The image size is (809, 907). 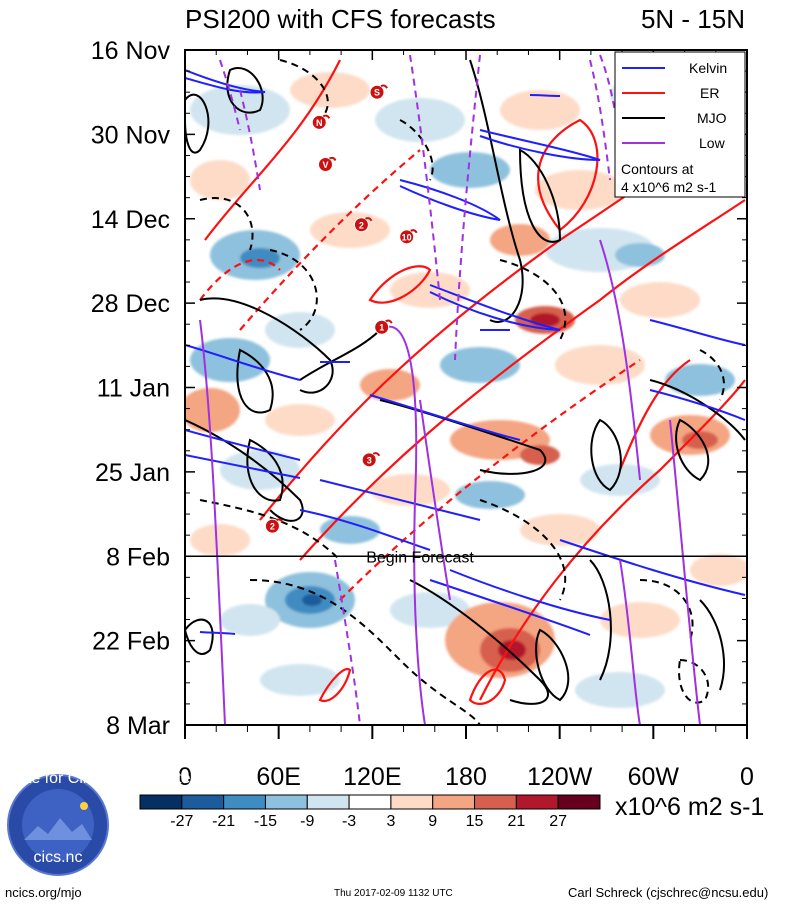 What do you see at coordinates (466, 777) in the screenshot?
I see `x-tick-label: 180` at bounding box center [466, 777].